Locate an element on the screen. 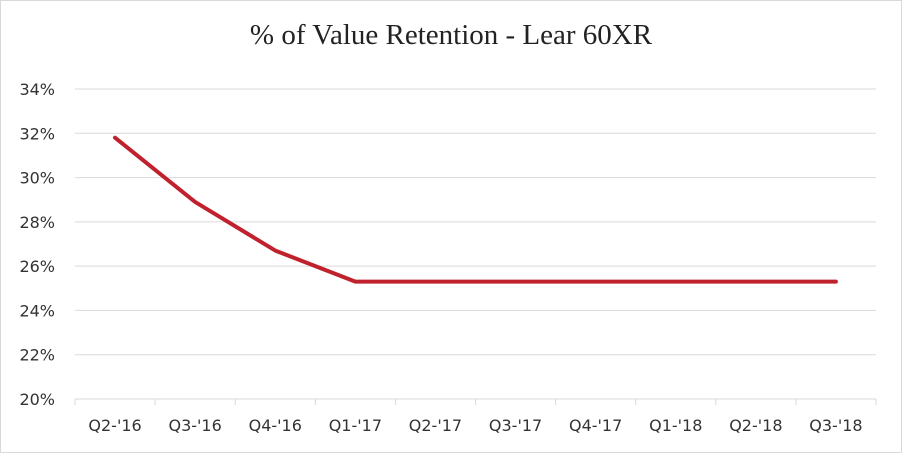 The width and height of the screenshot is (902, 453). y-tick-label: 30% is located at coordinates (37, 178).